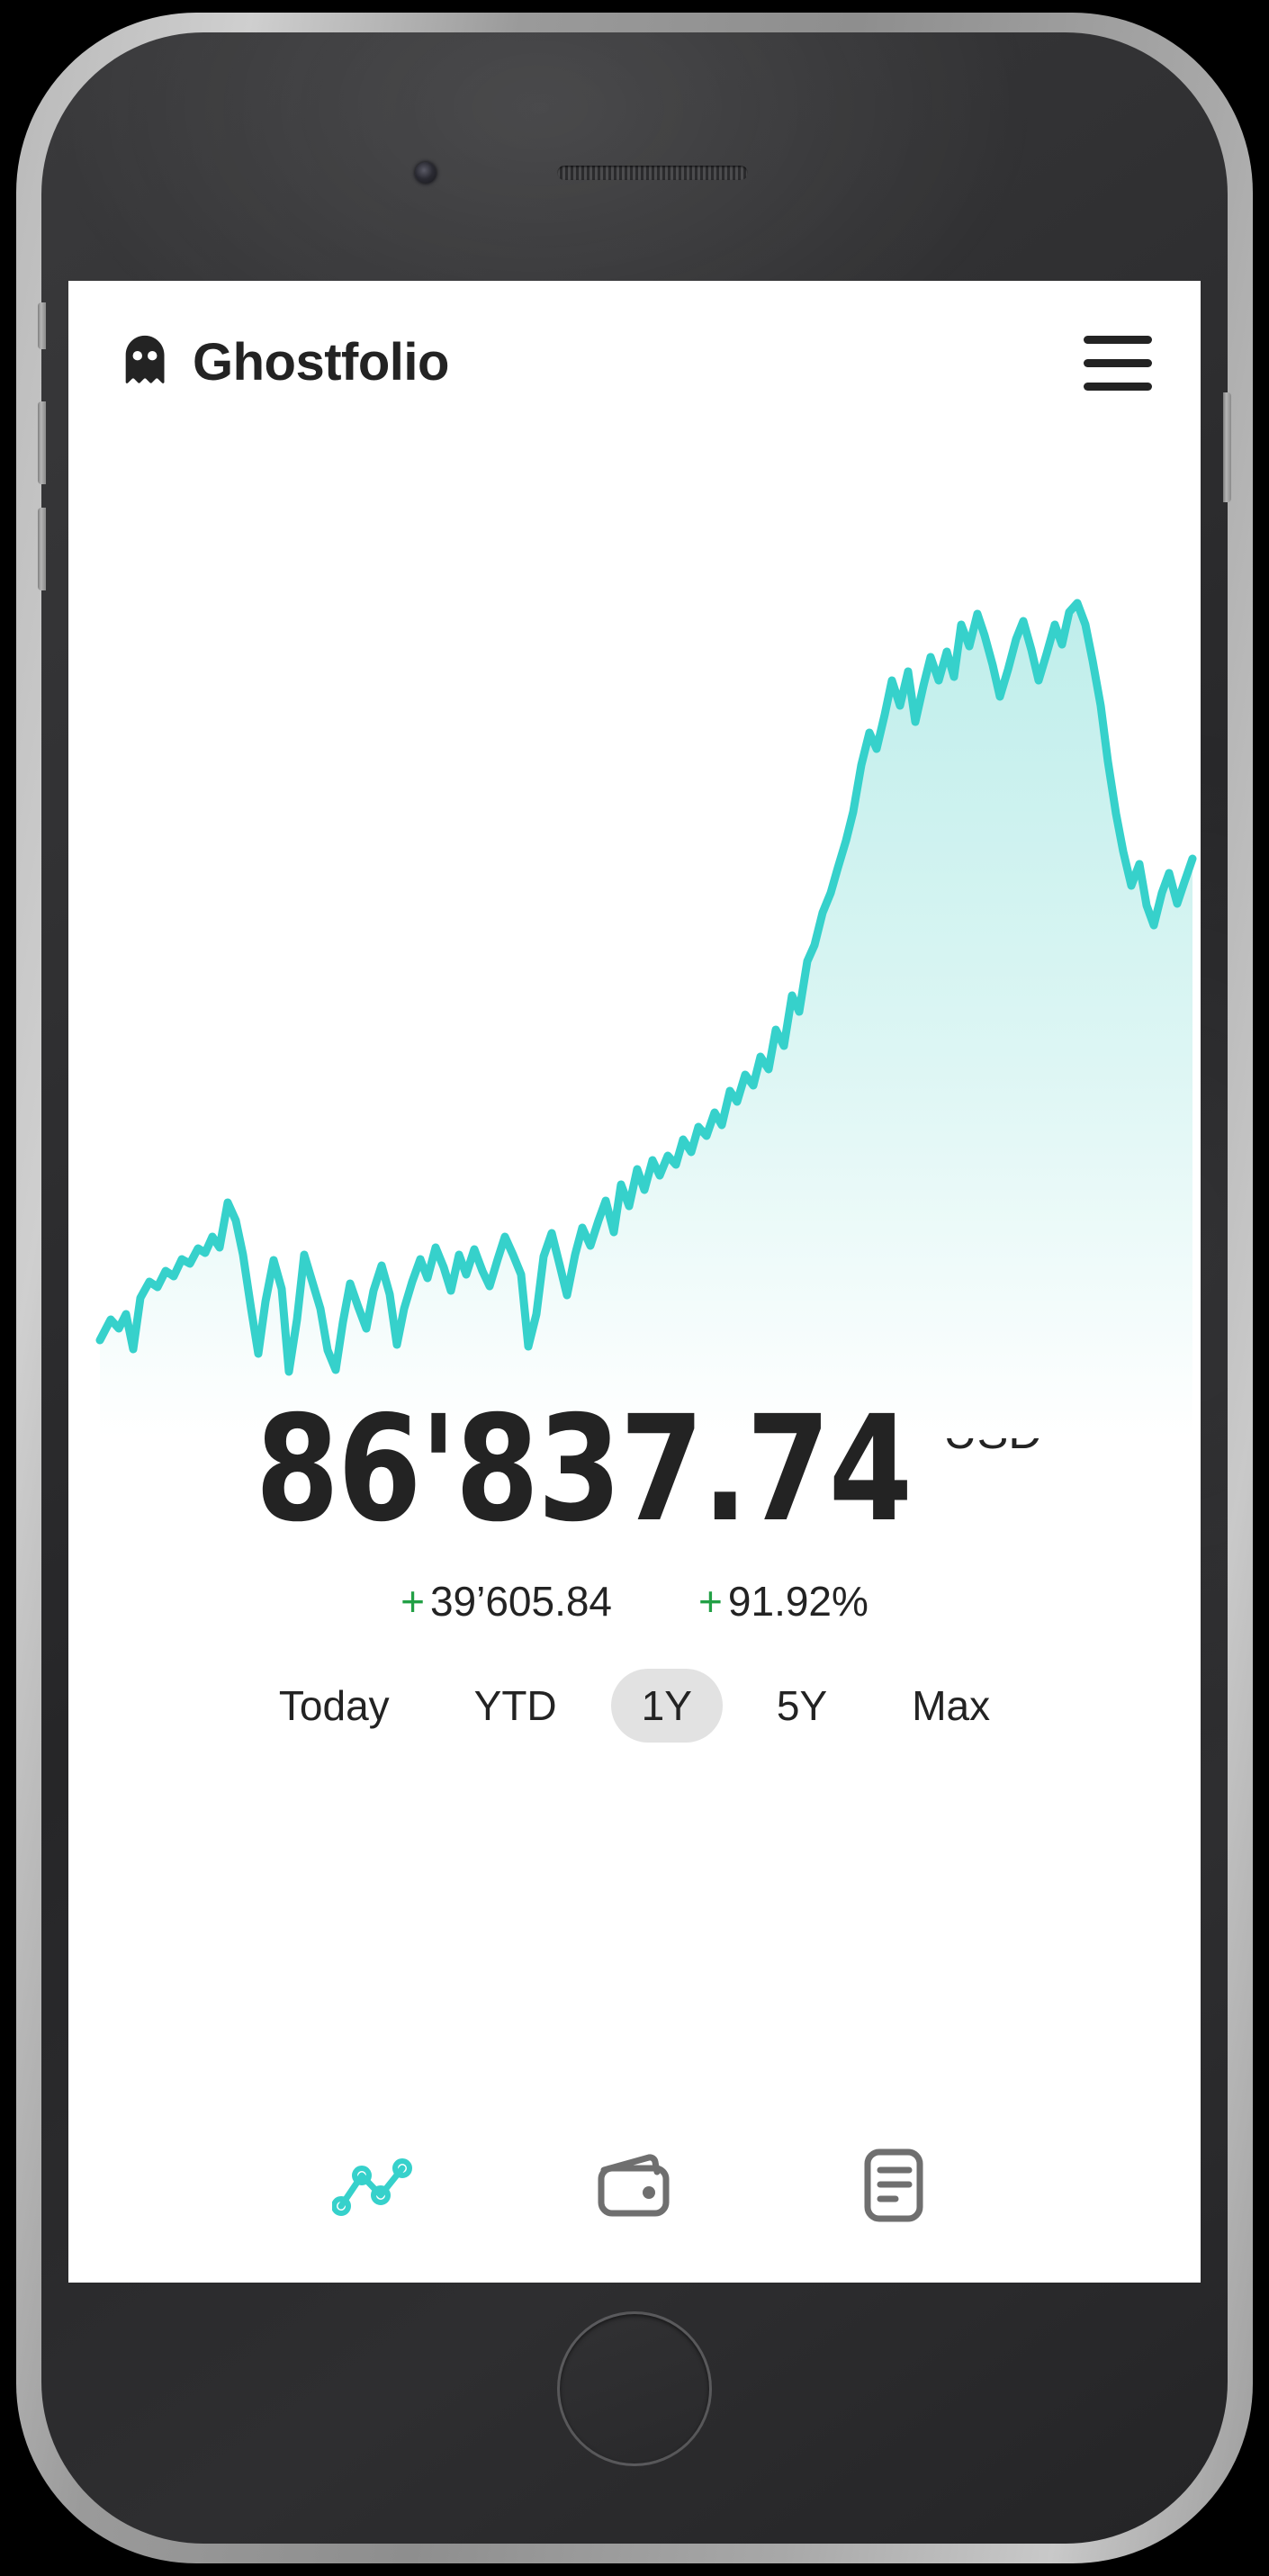 This screenshot has width=1269, height=2576. What do you see at coordinates (42, 442) in the screenshot?
I see `side-button-volume-up` at bounding box center [42, 442].